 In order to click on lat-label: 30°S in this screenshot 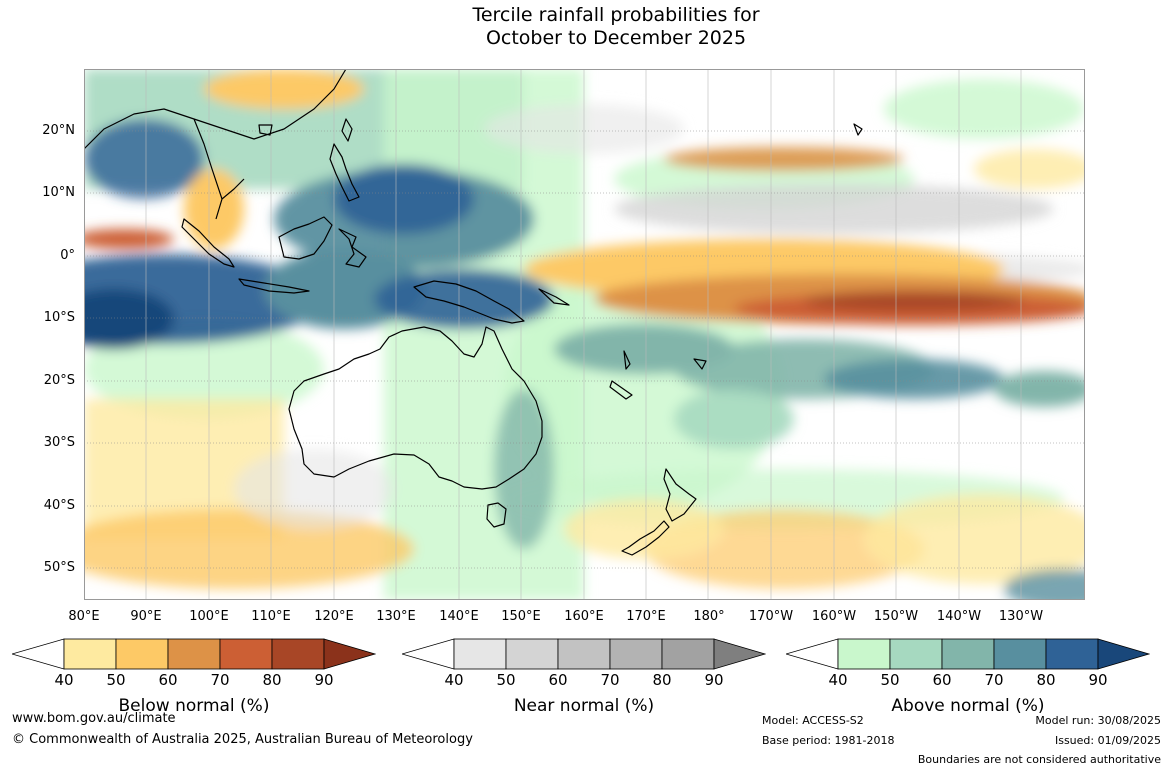, I will do `click(59, 442)`.